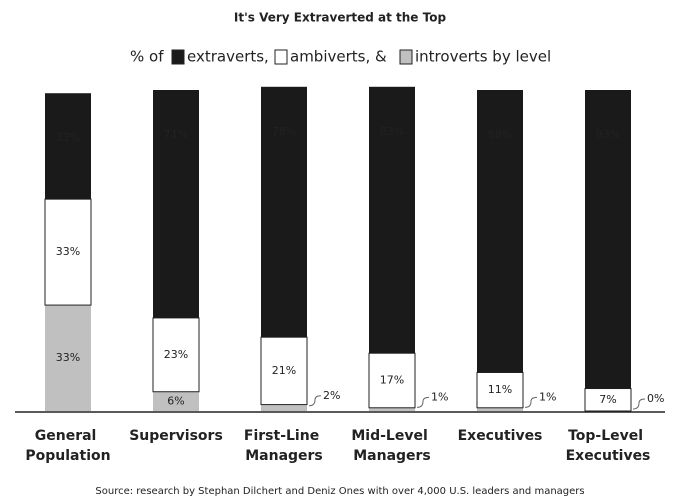  I want to click on legend-title: % of, so click(147, 57).